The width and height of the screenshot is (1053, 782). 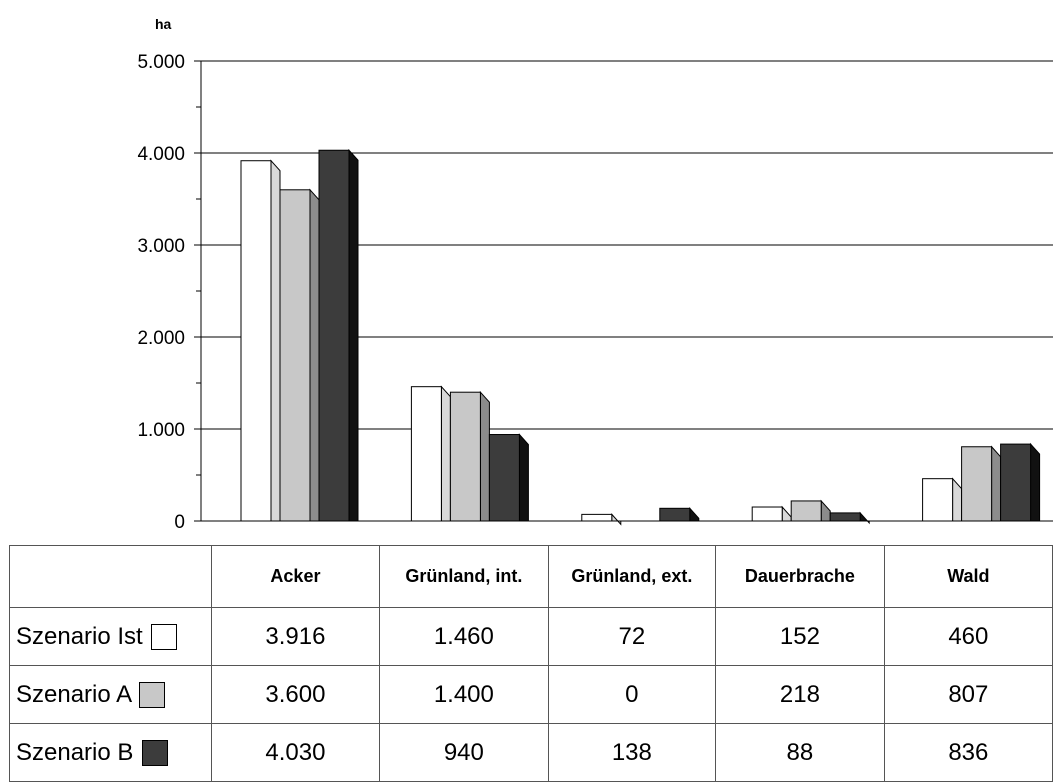 What do you see at coordinates (464, 694) in the screenshot?
I see `value-cell: 1.400` at bounding box center [464, 694].